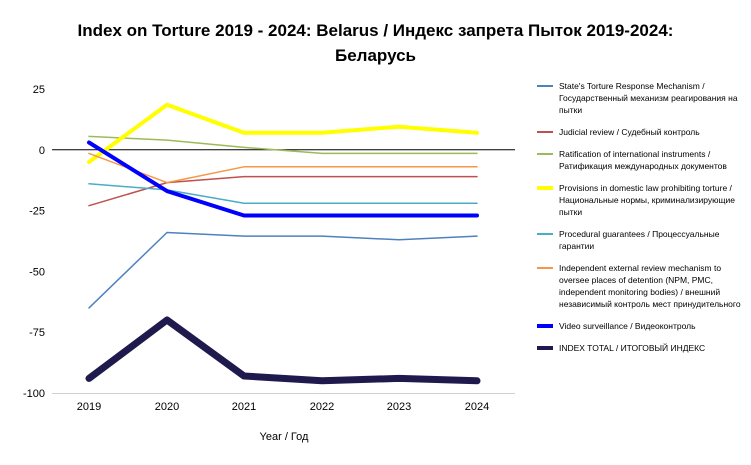 Image resolution: width=751 pixels, height=465 pixels. What do you see at coordinates (284, 437) in the screenshot?
I see `x-axis-title: Year / Год` at bounding box center [284, 437].